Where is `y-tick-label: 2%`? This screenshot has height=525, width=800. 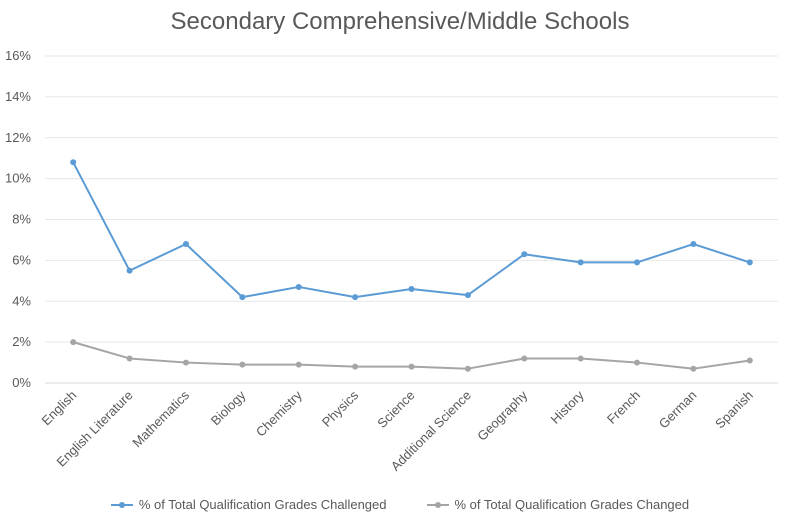 y-tick-label: 2% is located at coordinates (21, 341).